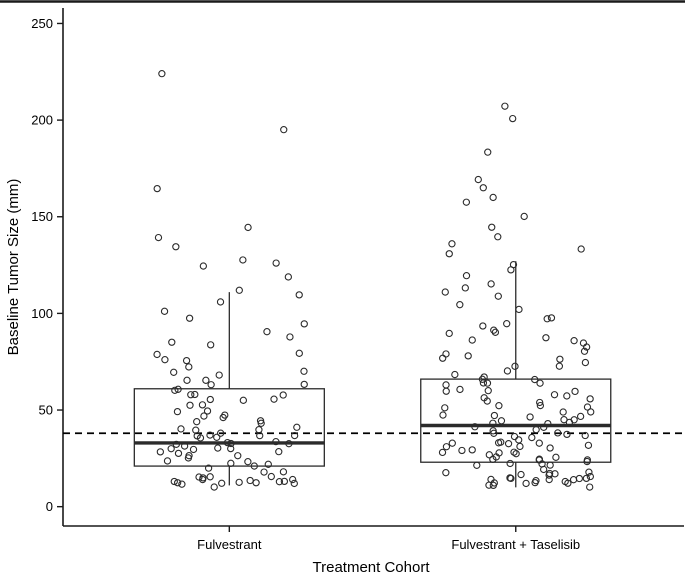  Describe the element at coordinates (229, 389) in the screenshot. I see `boxplot-fulvestrant` at that location.